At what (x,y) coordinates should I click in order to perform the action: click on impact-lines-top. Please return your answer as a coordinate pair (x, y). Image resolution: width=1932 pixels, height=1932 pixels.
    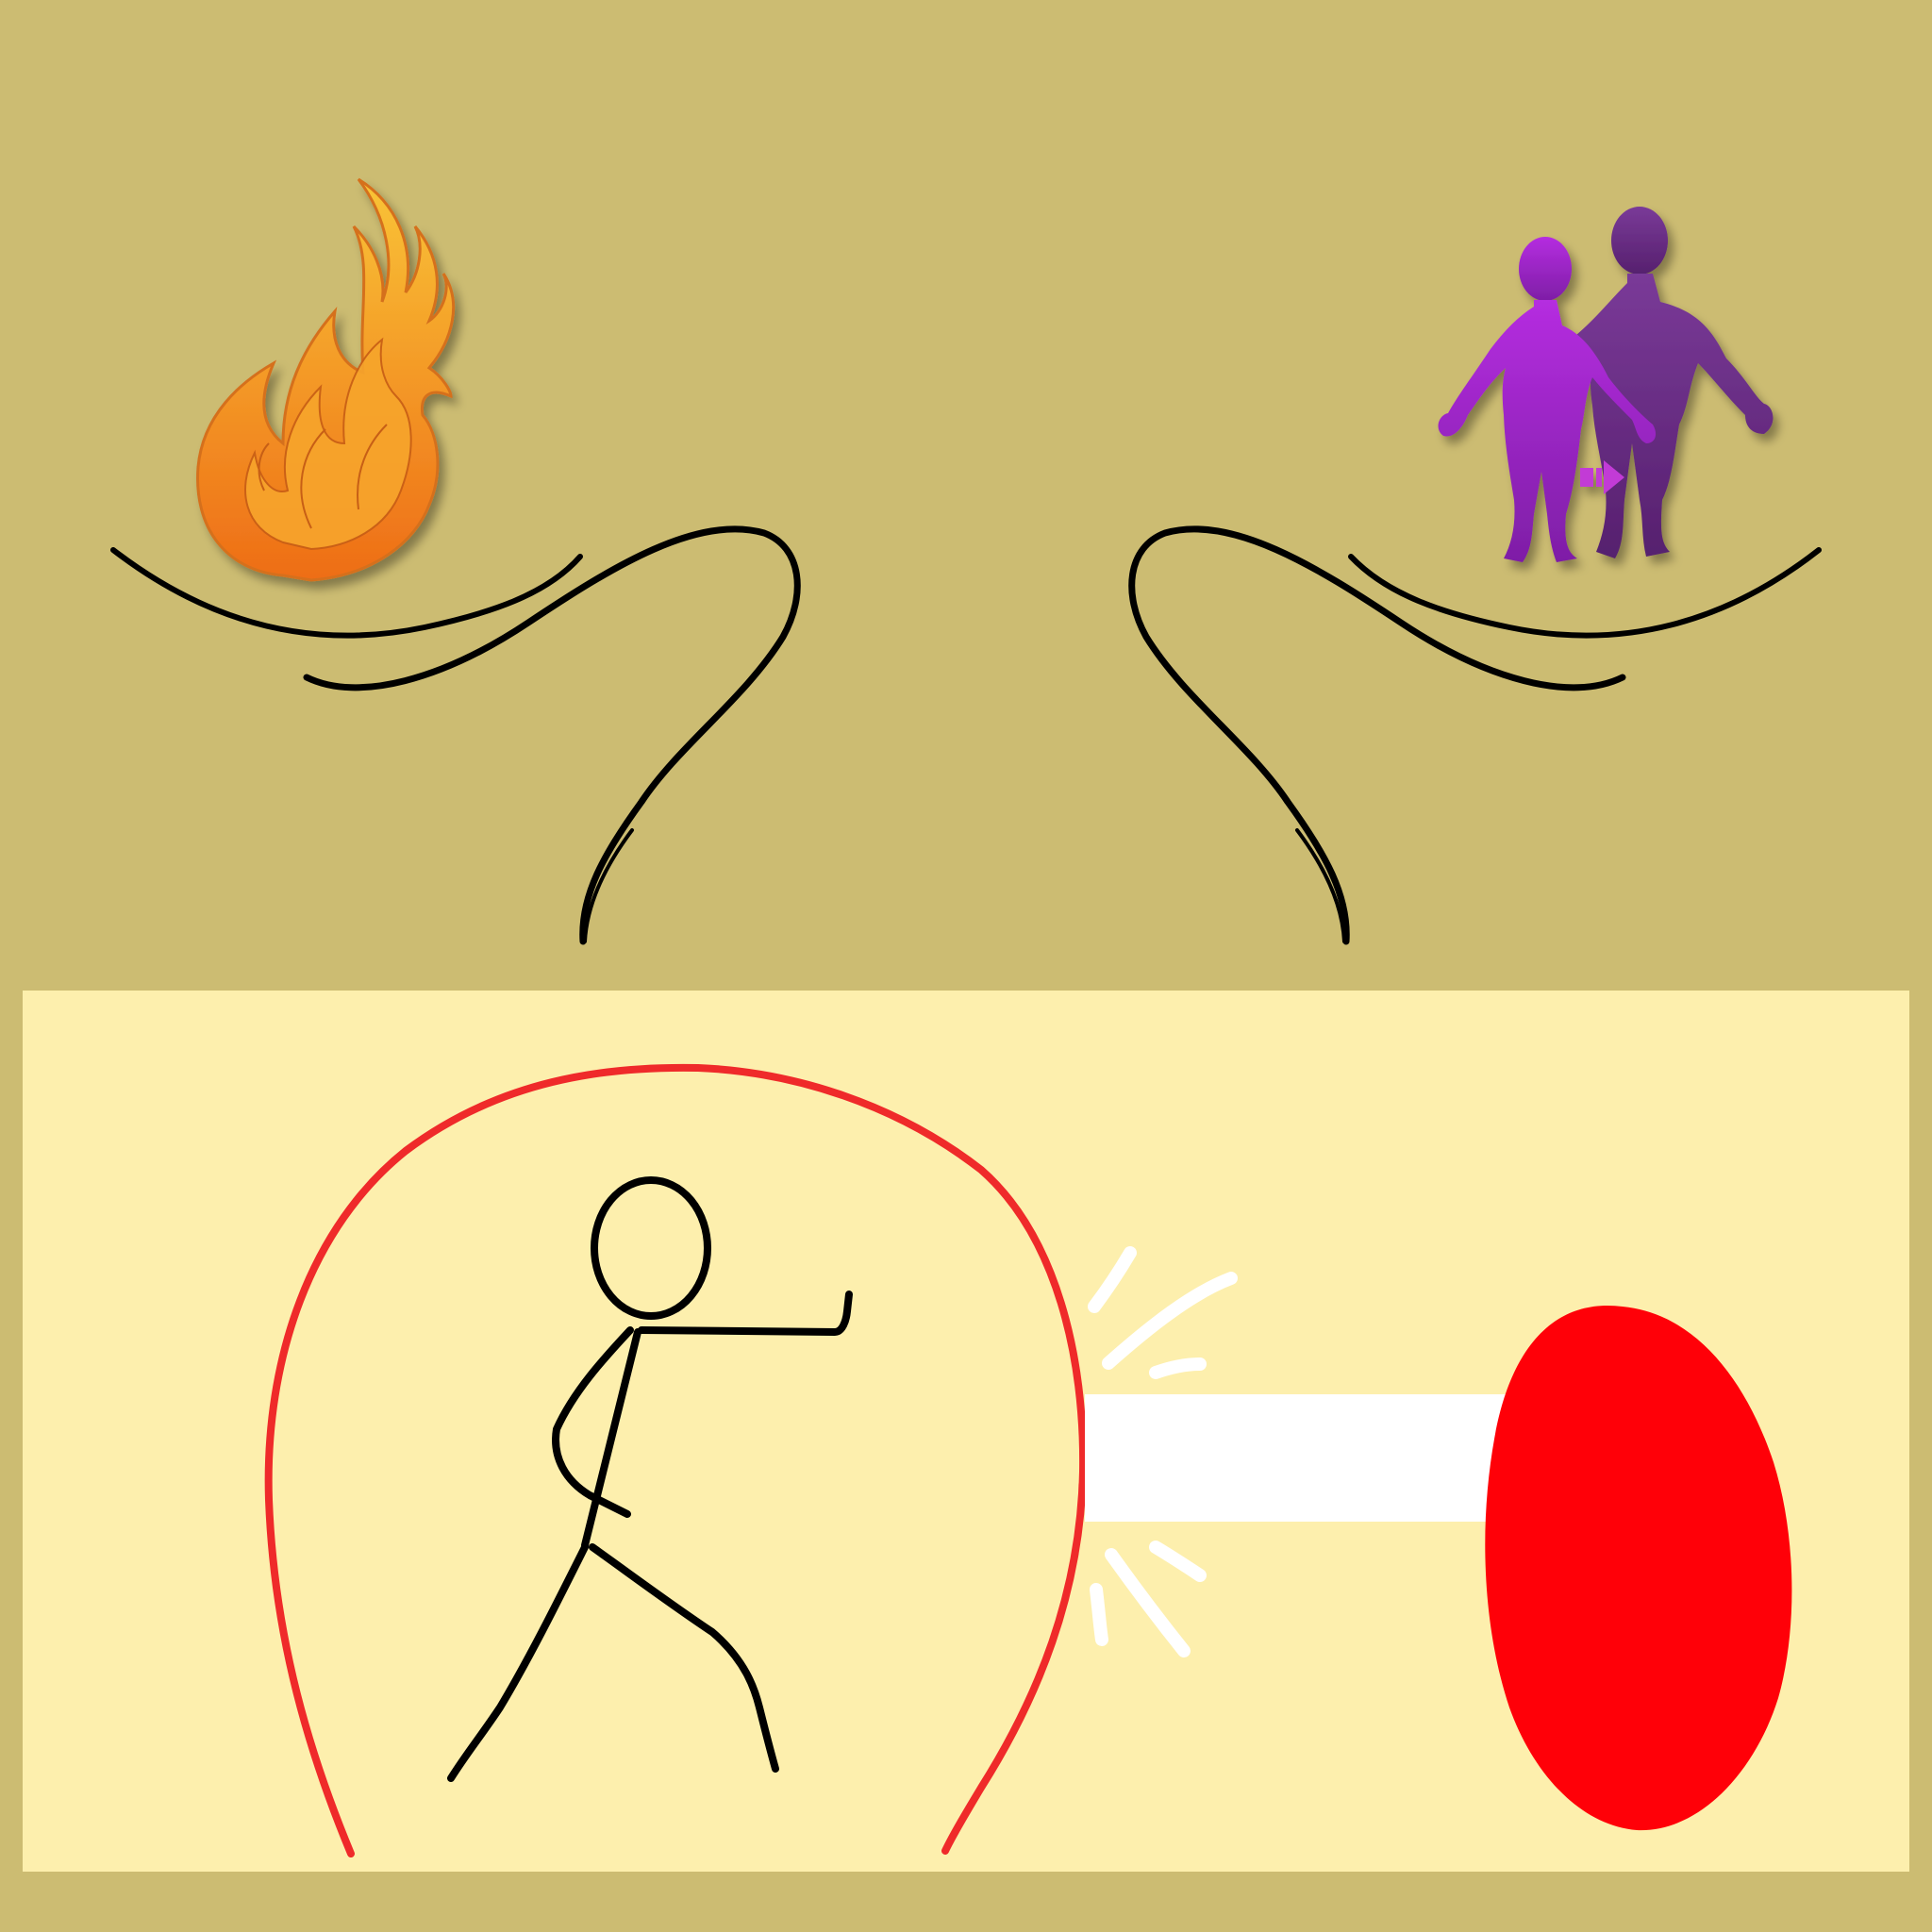
    Looking at the image, I should click on (1163, 1312).